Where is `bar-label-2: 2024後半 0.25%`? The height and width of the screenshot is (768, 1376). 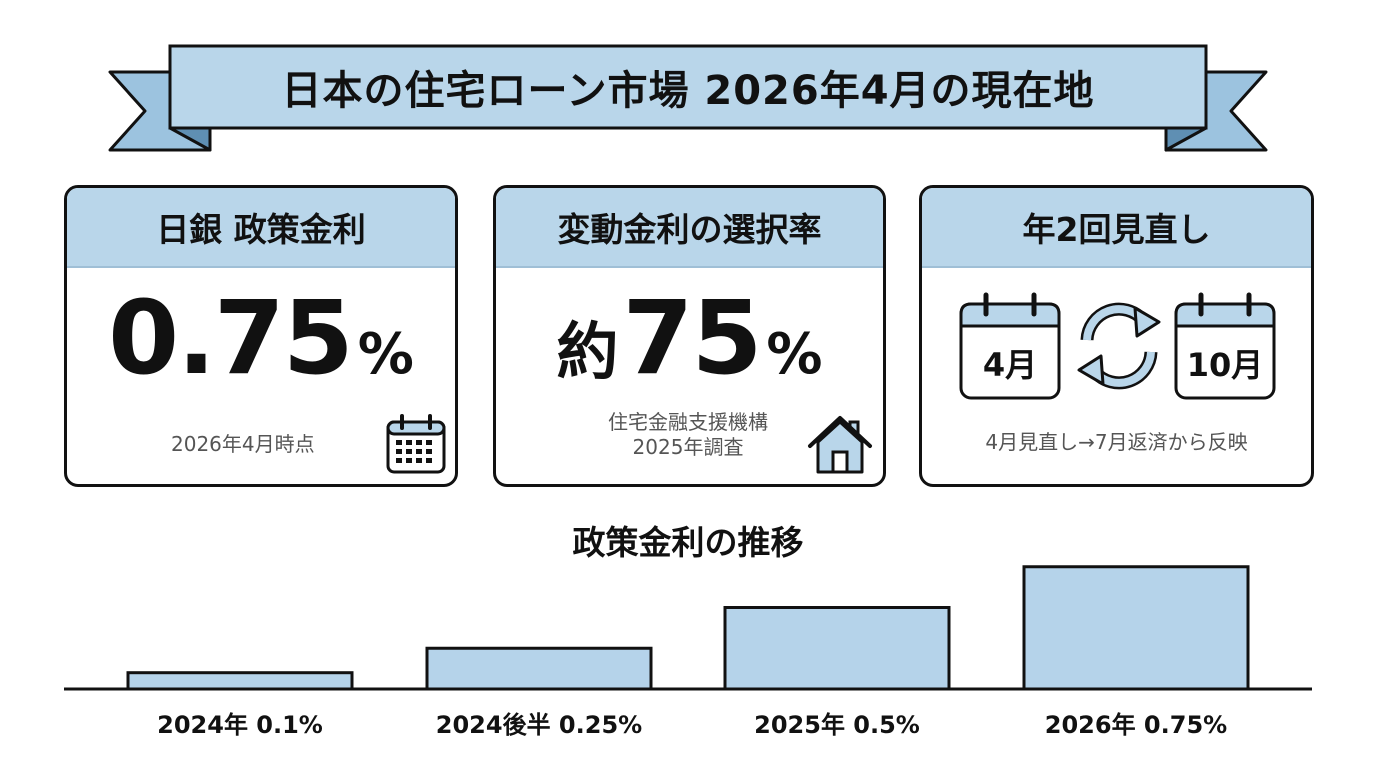
bar-label-2: 2024後半 0.25% is located at coordinates (539, 725).